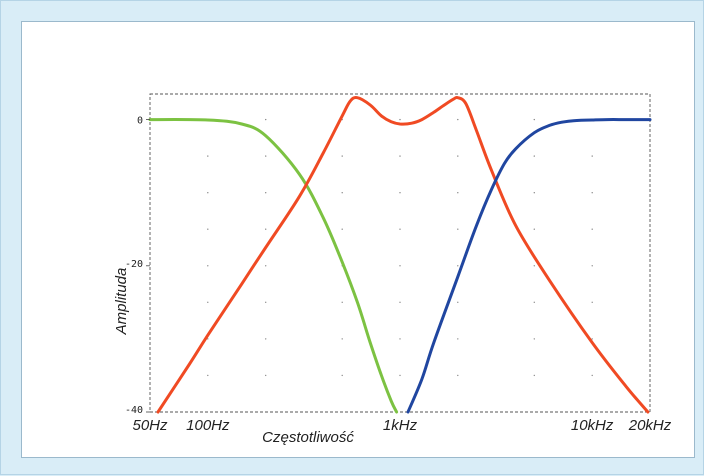 This screenshot has width=704, height=476. Describe the element at coordinates (134, 264) in the screenshot. I see `y-tick-label: -20` at that location.